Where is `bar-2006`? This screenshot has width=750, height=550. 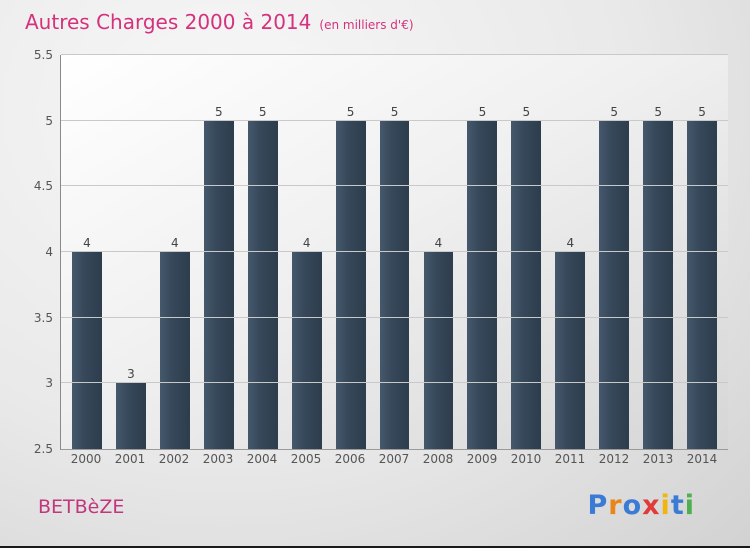 bar-2006 is located at coordinates (350, 284).